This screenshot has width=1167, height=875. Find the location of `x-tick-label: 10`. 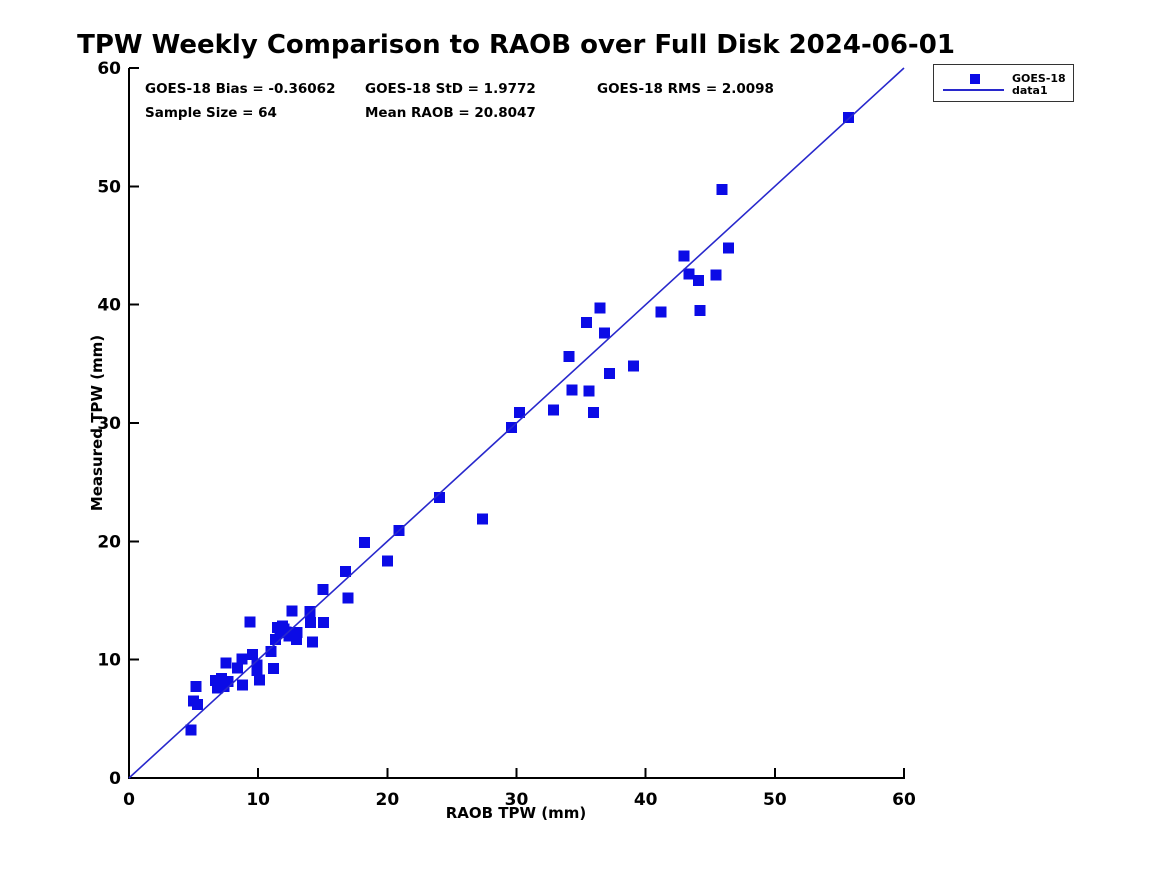

x-tick-label: 10 is located at coordinates (258, 800).